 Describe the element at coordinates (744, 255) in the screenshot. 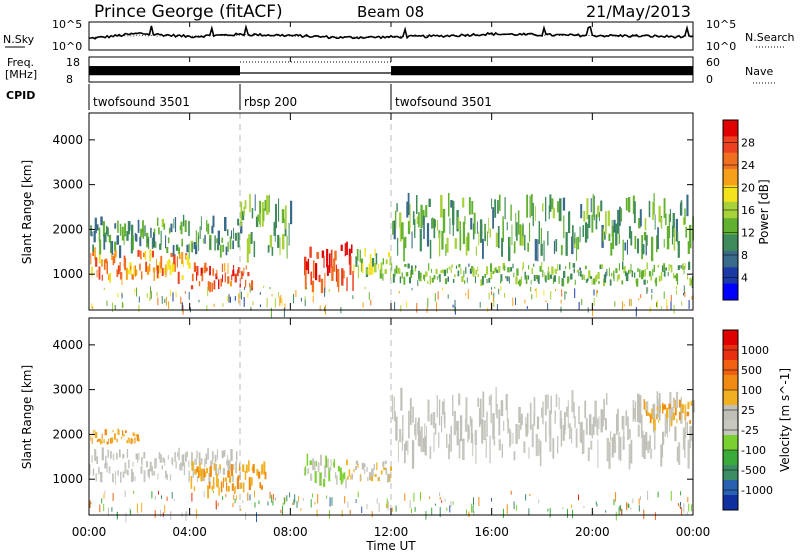

I see `power-colorbar-tick: 8` at that location.